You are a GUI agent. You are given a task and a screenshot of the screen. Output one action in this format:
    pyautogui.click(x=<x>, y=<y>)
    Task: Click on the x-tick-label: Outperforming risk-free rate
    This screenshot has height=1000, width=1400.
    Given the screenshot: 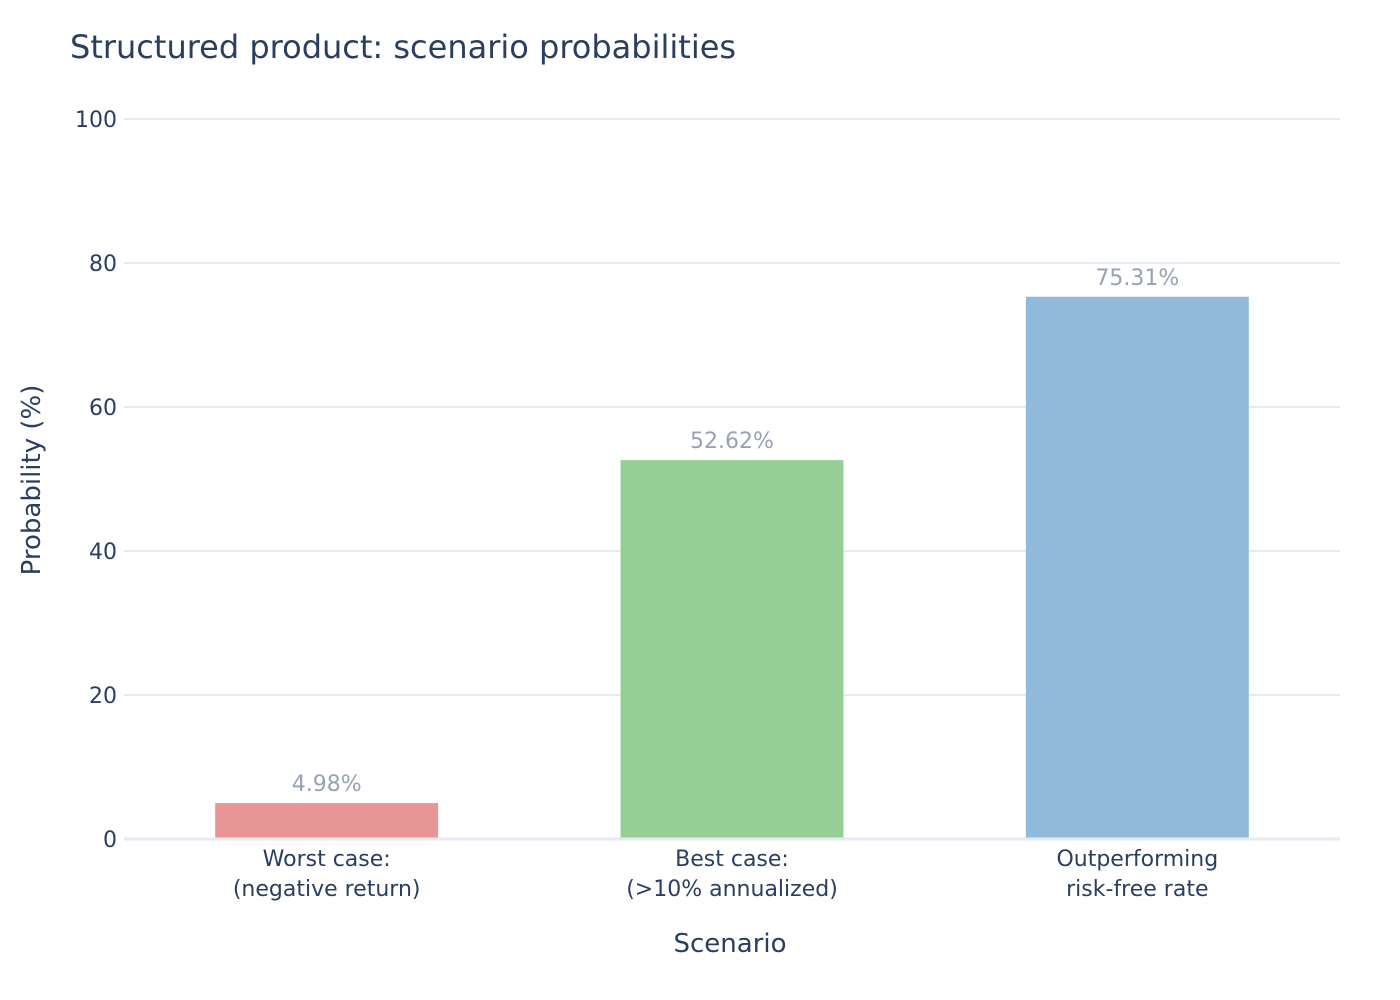 What is the action you would take?
    pyautogui.click(x=1137, y=874)
    